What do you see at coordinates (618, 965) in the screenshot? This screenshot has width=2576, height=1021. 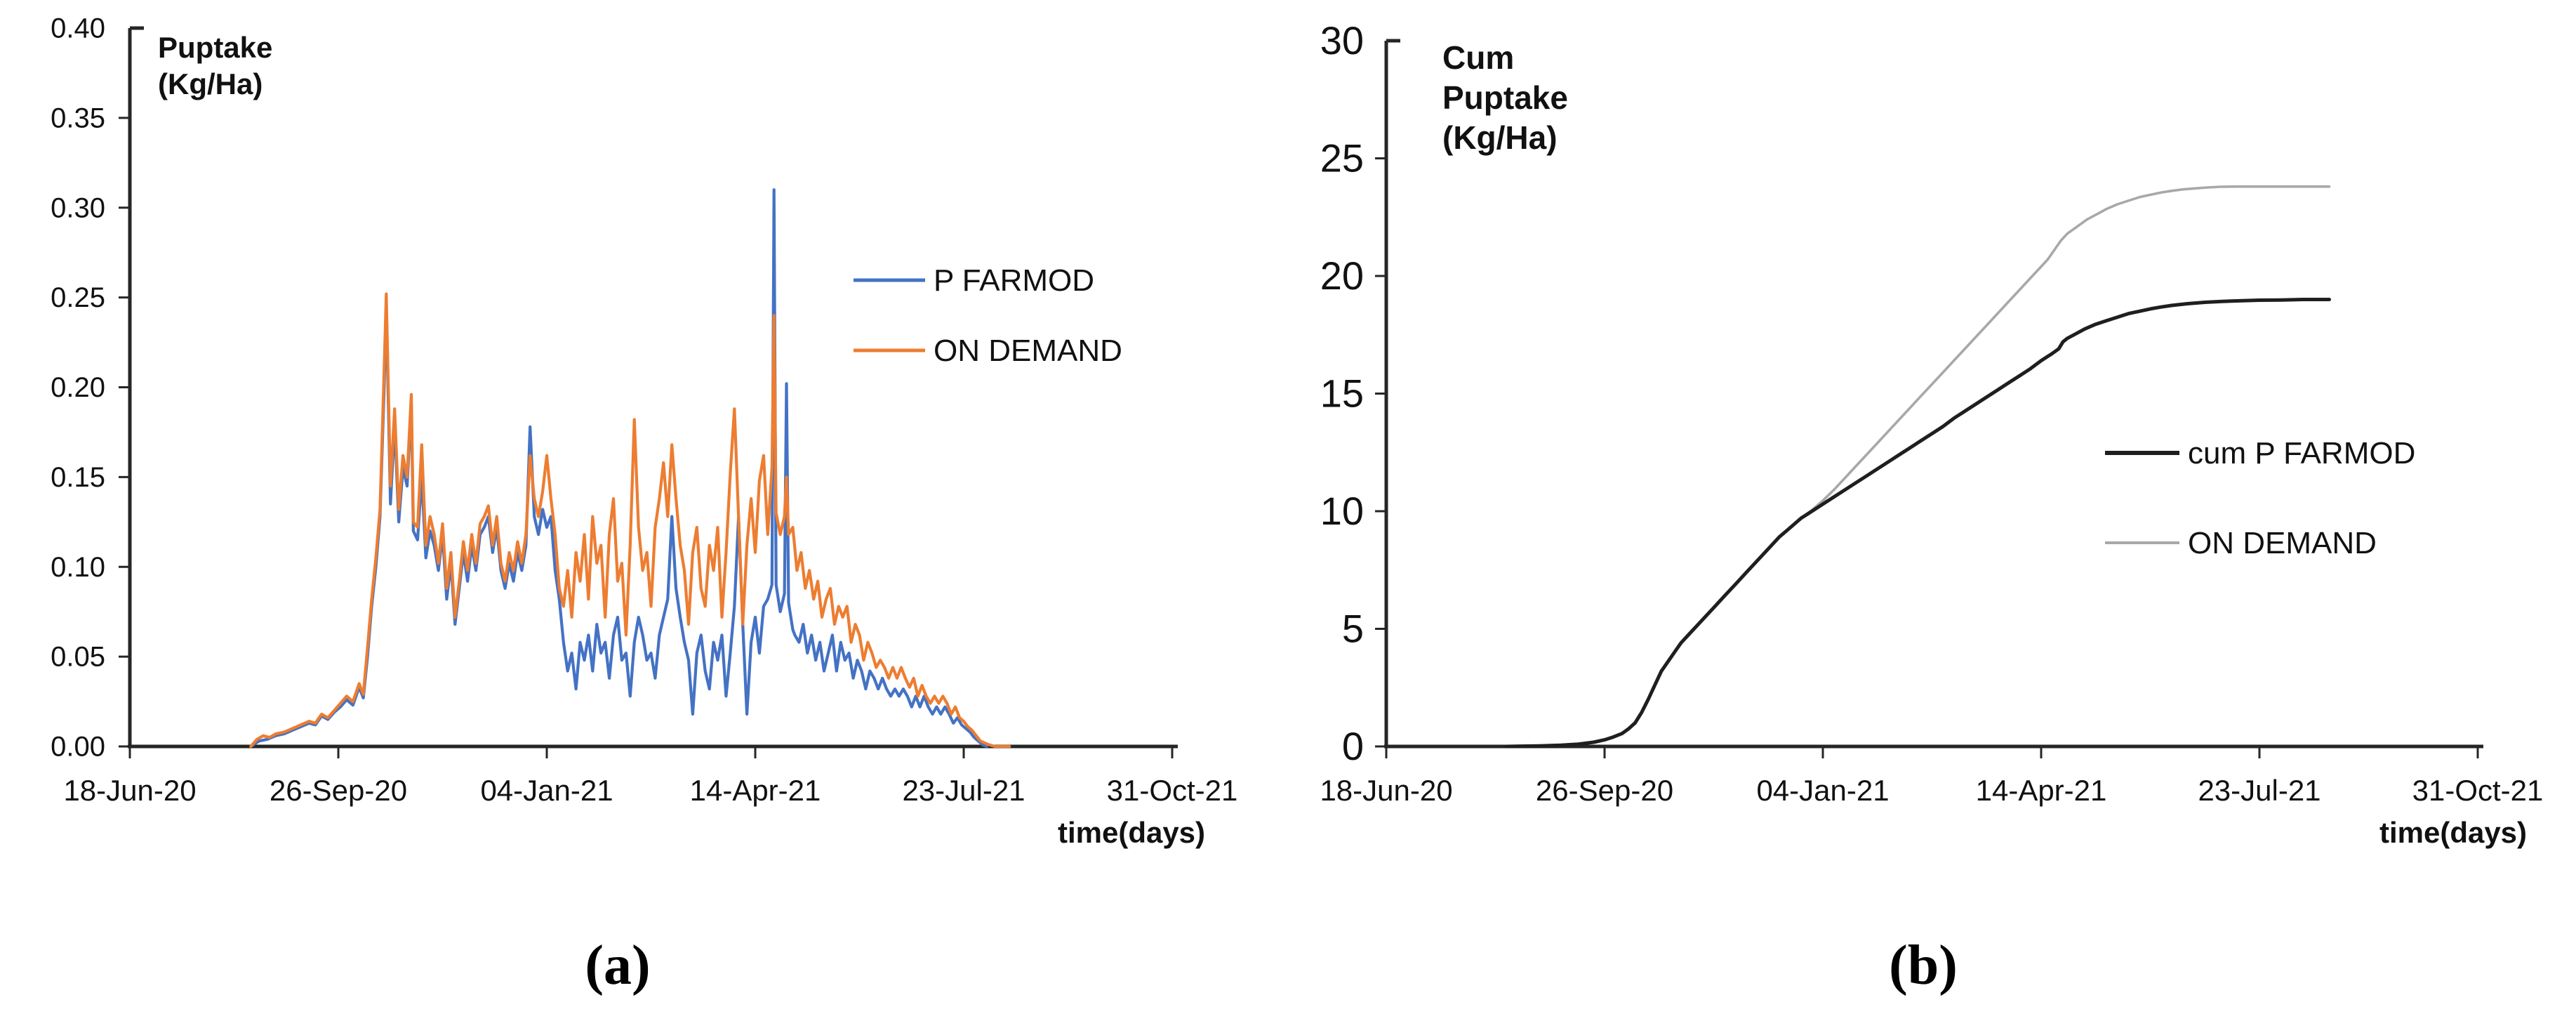 I see `panel-a-caption: (a)` at bounding box center [618, 965].